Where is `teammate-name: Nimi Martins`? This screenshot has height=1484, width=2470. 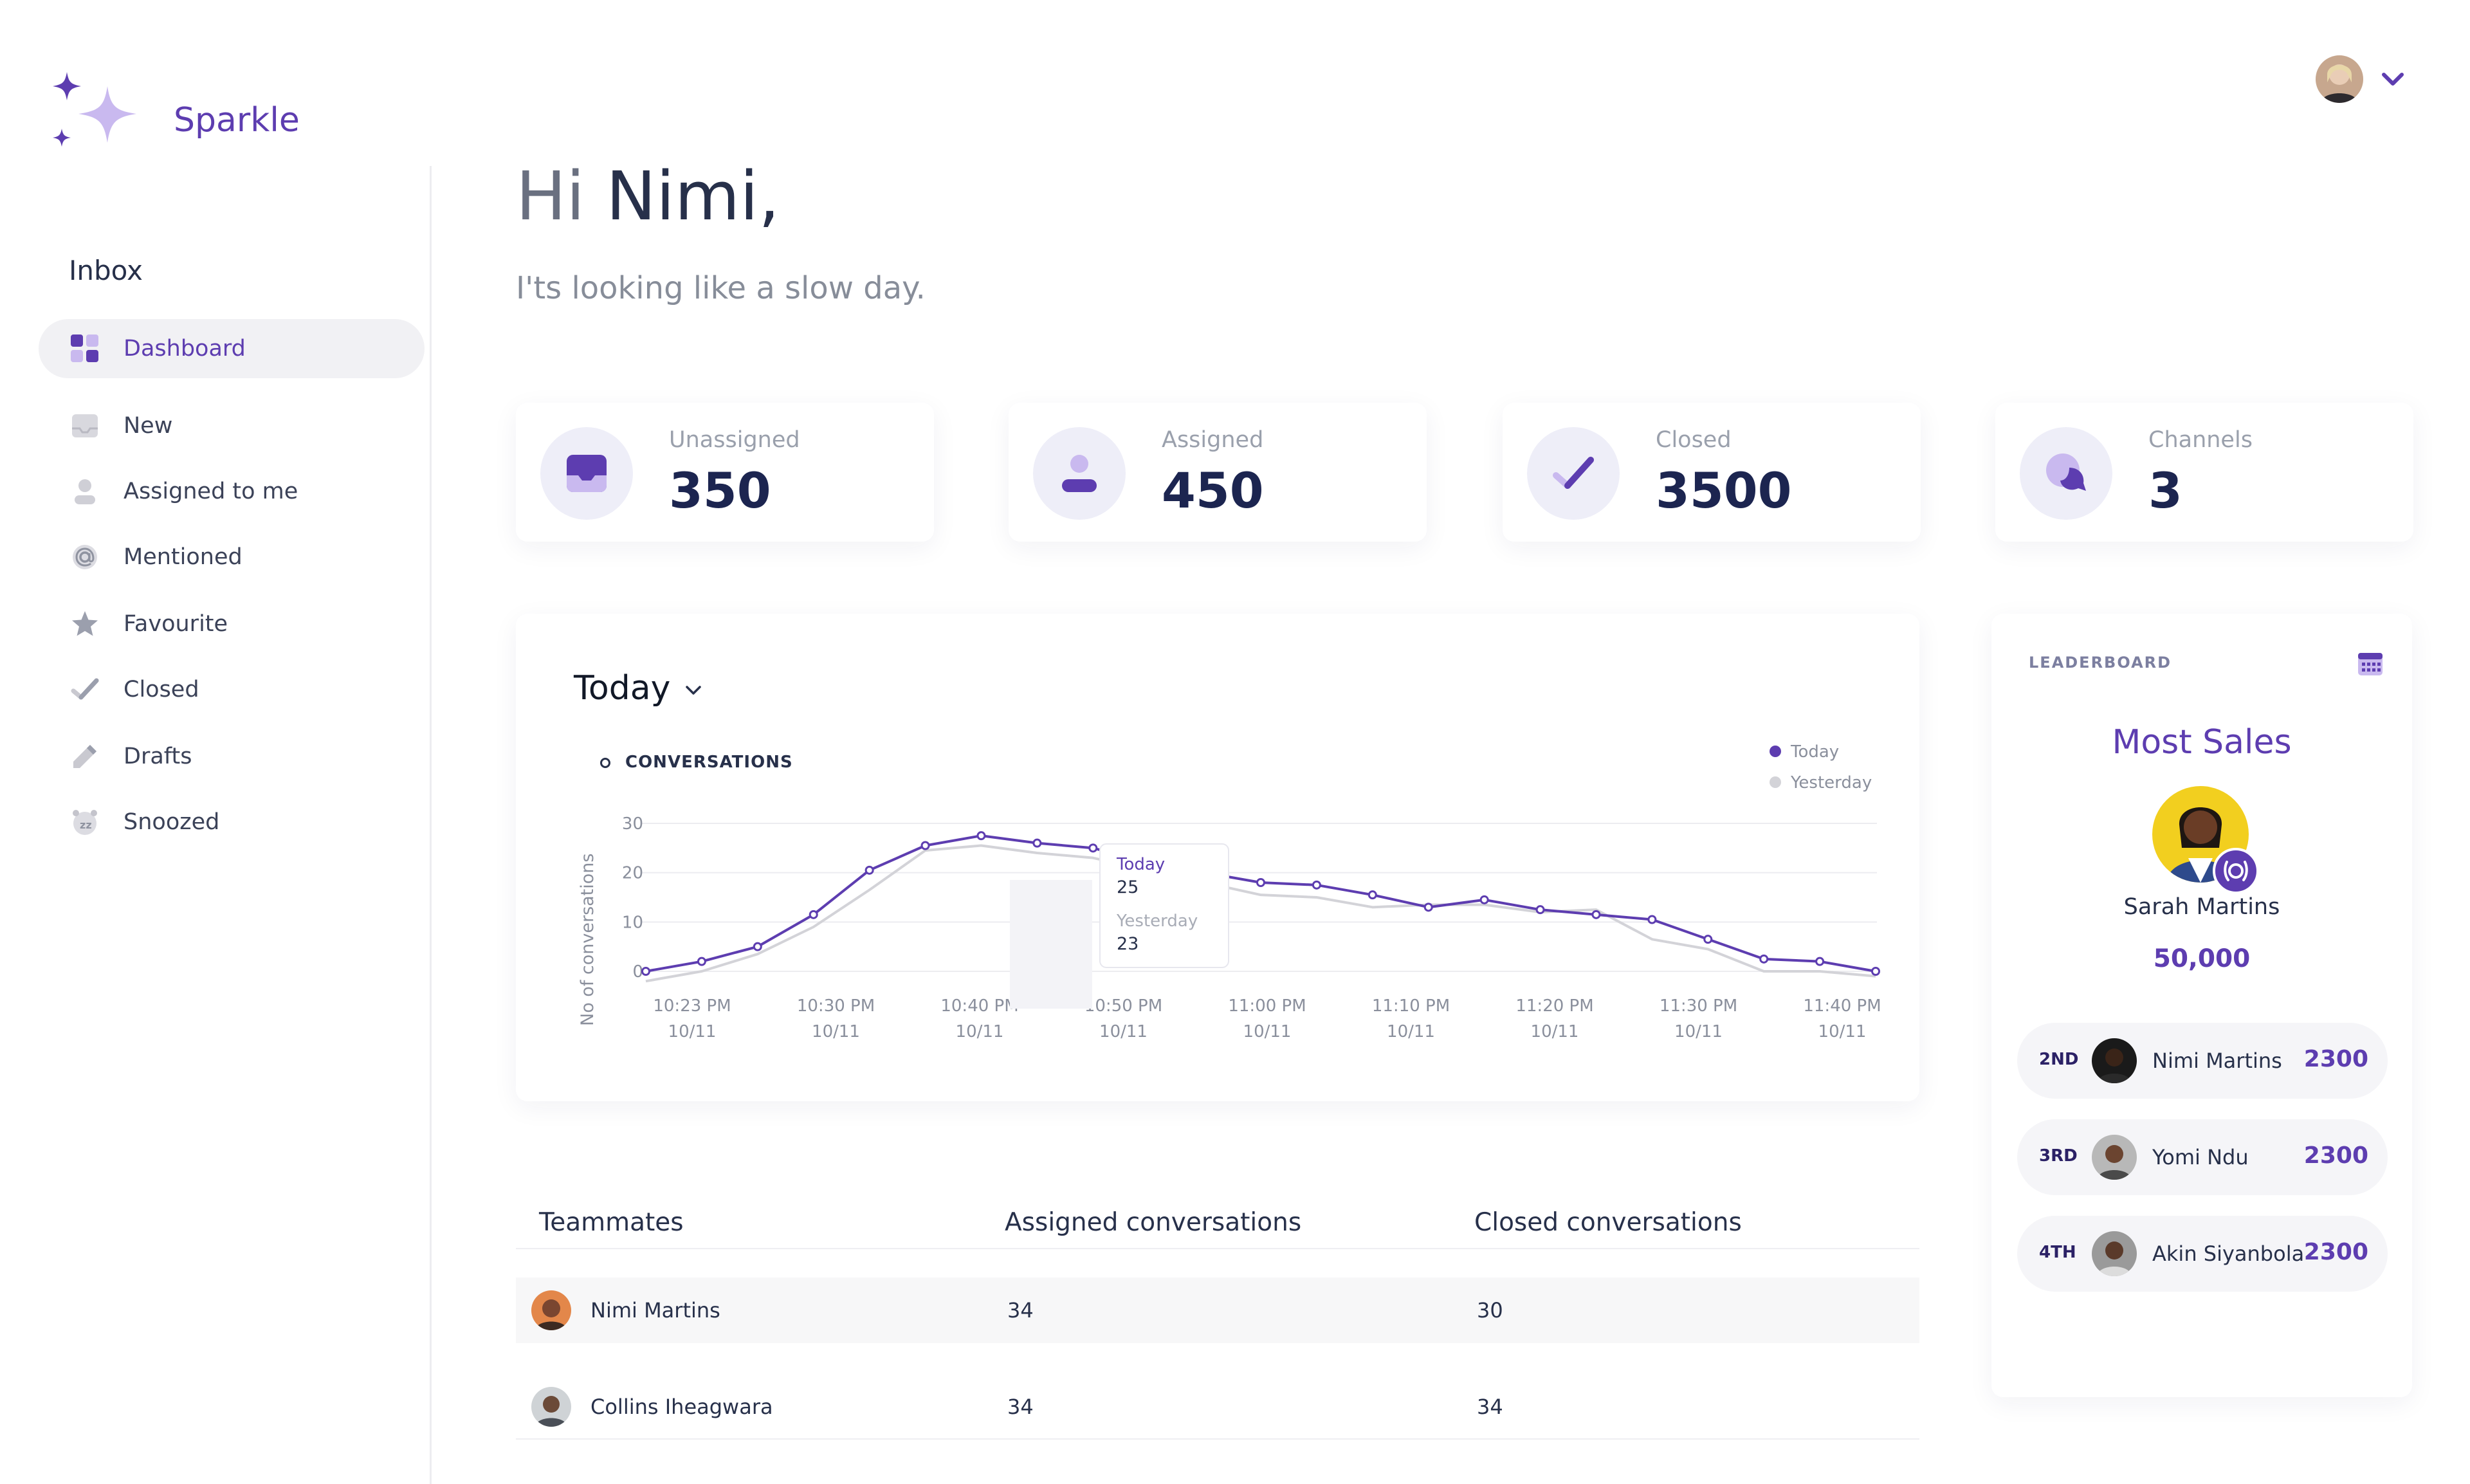
teammate-name: Nimi Martins is located at coordinates (655, 1311).